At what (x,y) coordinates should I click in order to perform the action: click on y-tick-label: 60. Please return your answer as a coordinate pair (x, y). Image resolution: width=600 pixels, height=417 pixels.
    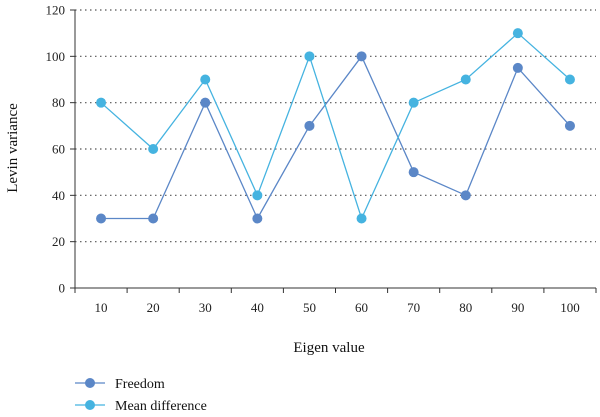
    Looking at the image, I should click on (58, 149).